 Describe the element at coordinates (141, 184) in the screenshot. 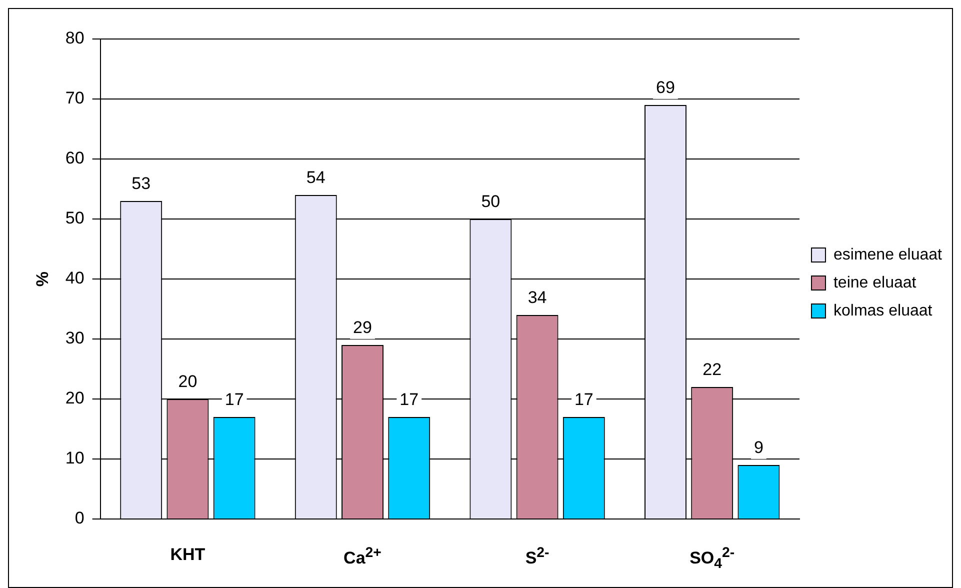

I see `data-label: 53` at that location.